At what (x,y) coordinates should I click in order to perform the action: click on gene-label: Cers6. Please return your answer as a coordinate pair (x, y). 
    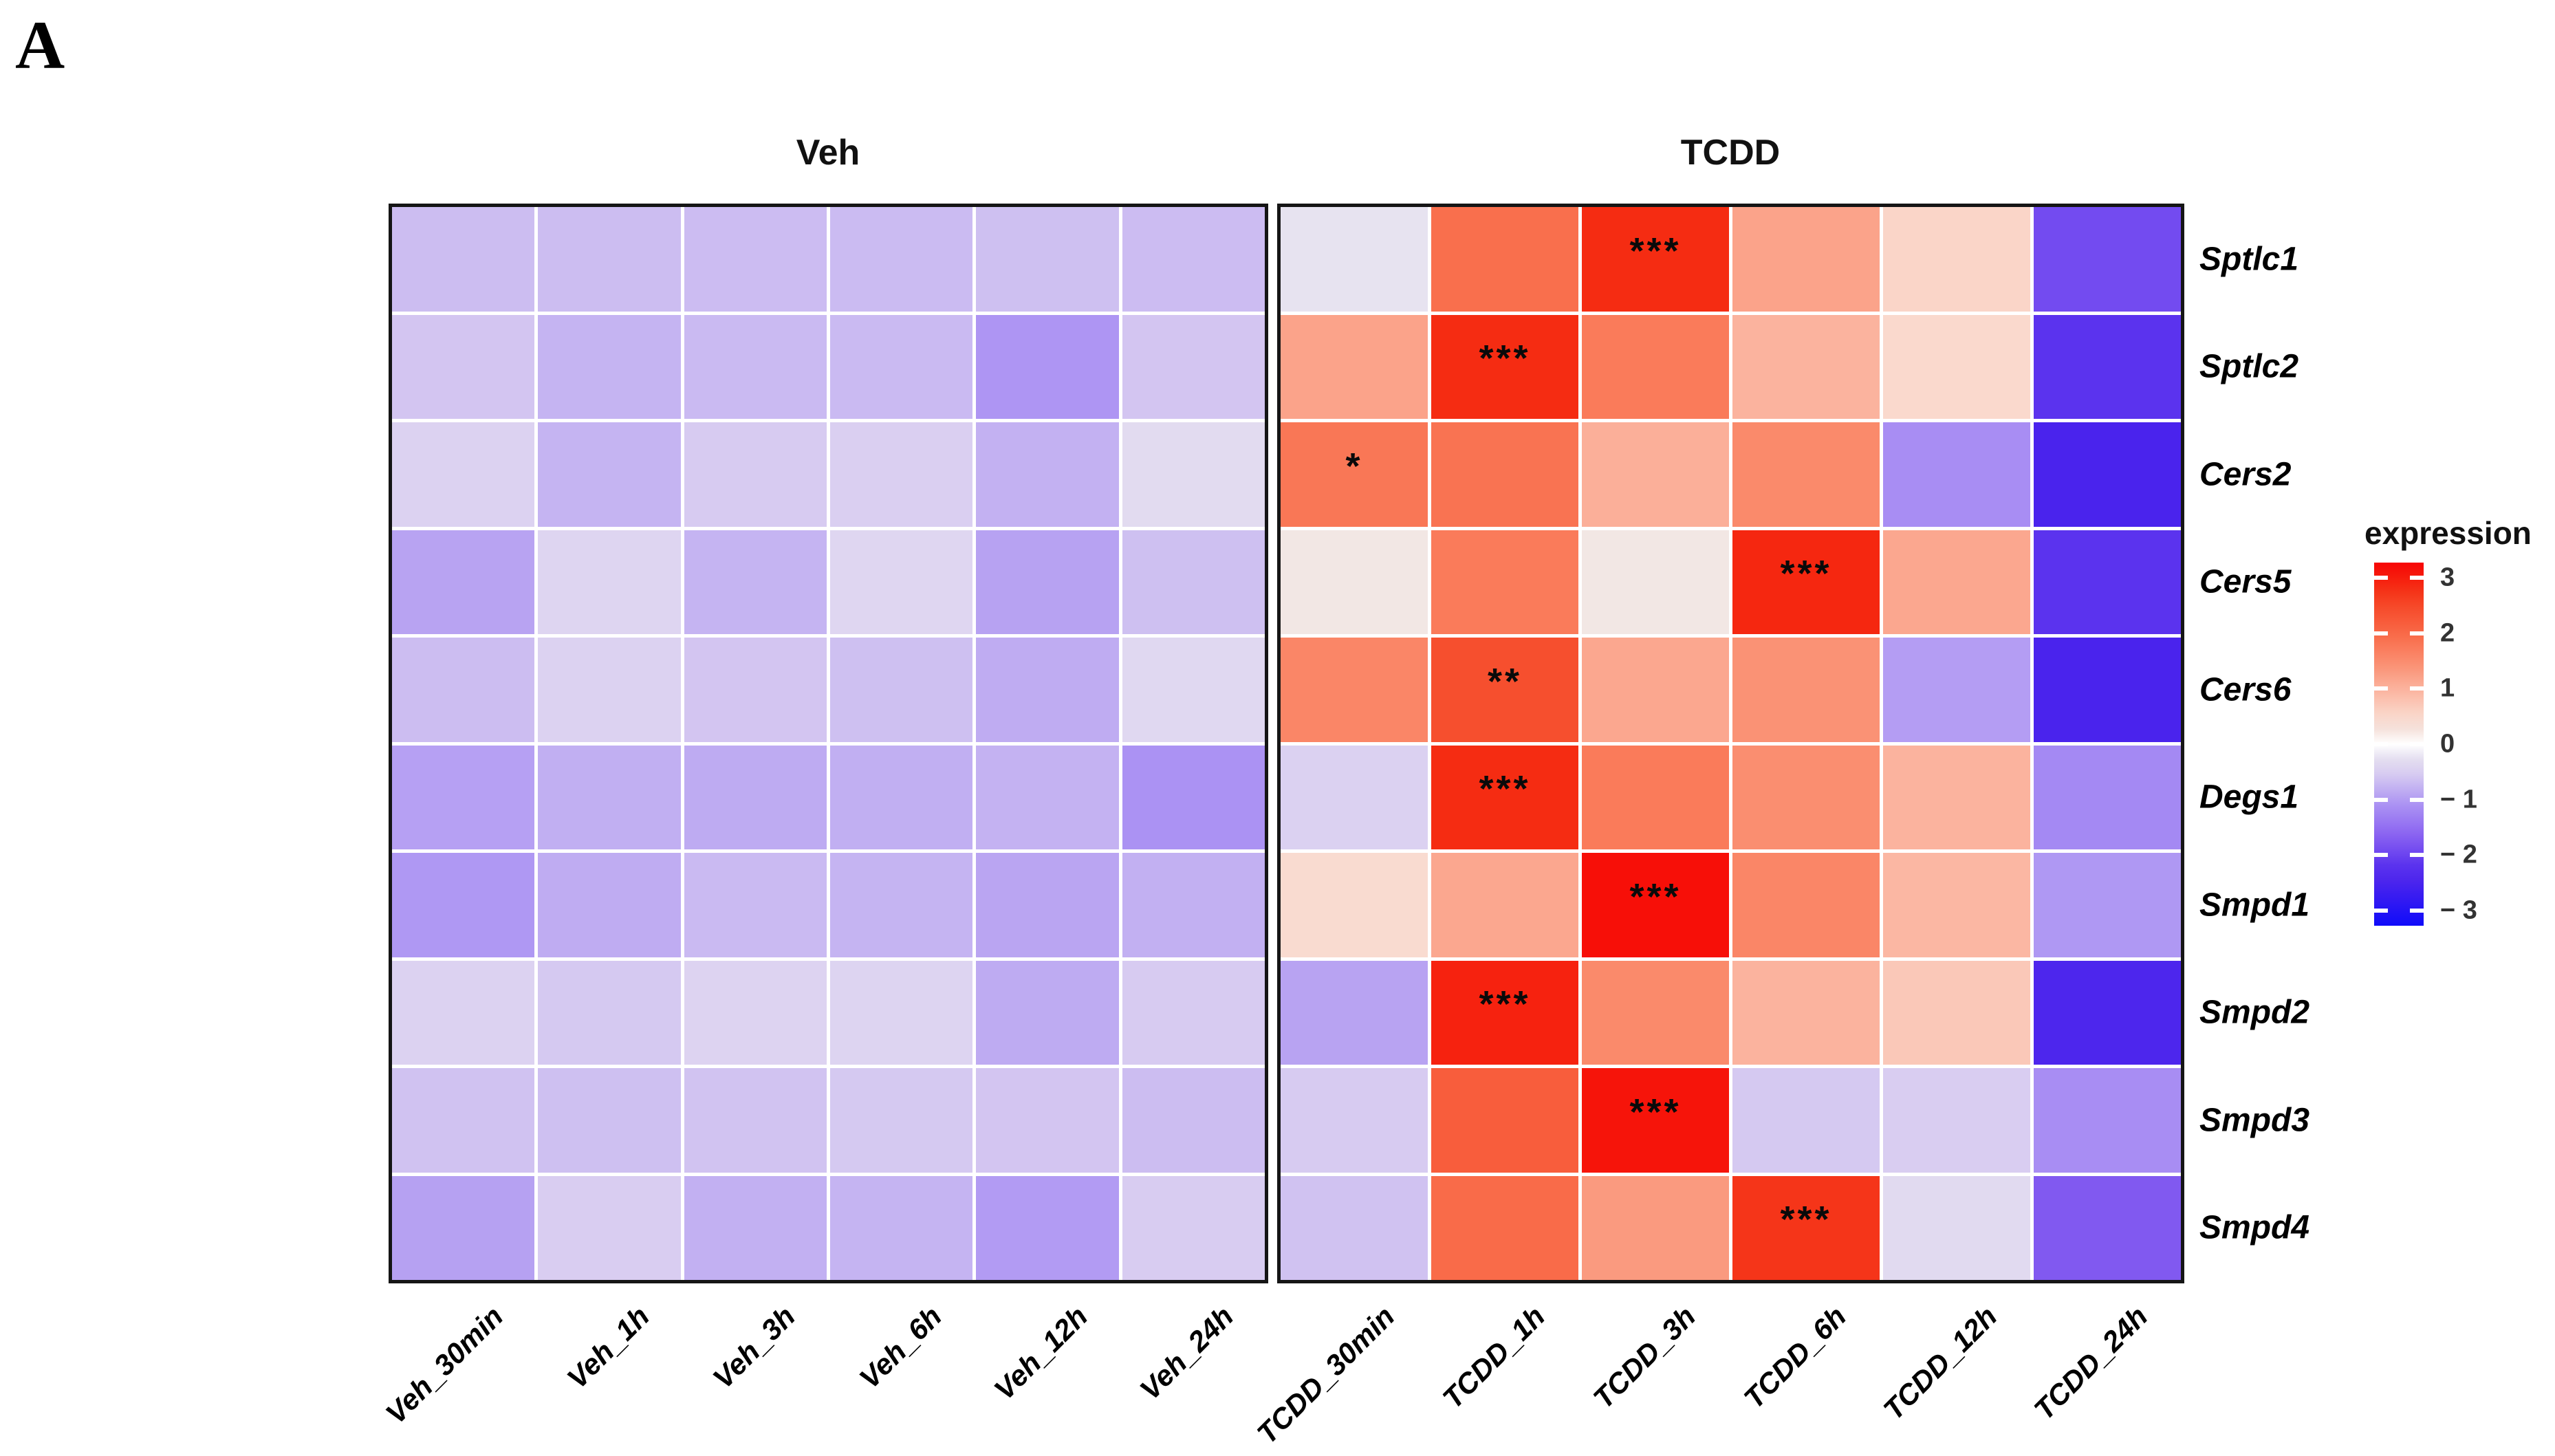
    Looking at the image, I should click on (2245, 689).